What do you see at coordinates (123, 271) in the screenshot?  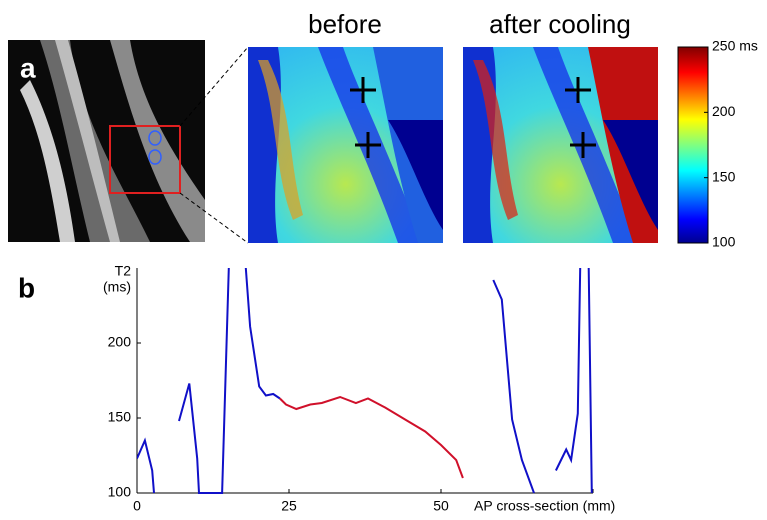 I see `y-axis-label: T2` at bounding box center [123, 271].